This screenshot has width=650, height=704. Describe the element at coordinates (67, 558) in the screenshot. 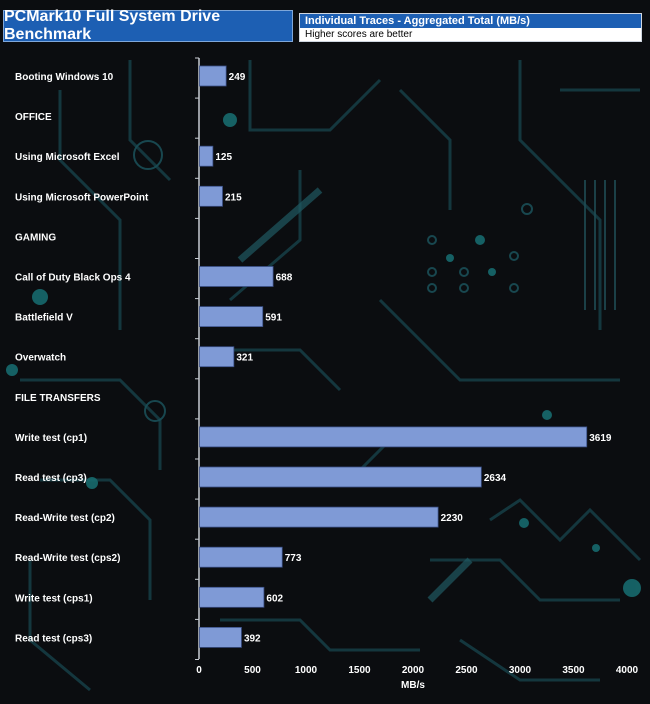

I see `category-label: Read-Write test (cps2)` at that location.